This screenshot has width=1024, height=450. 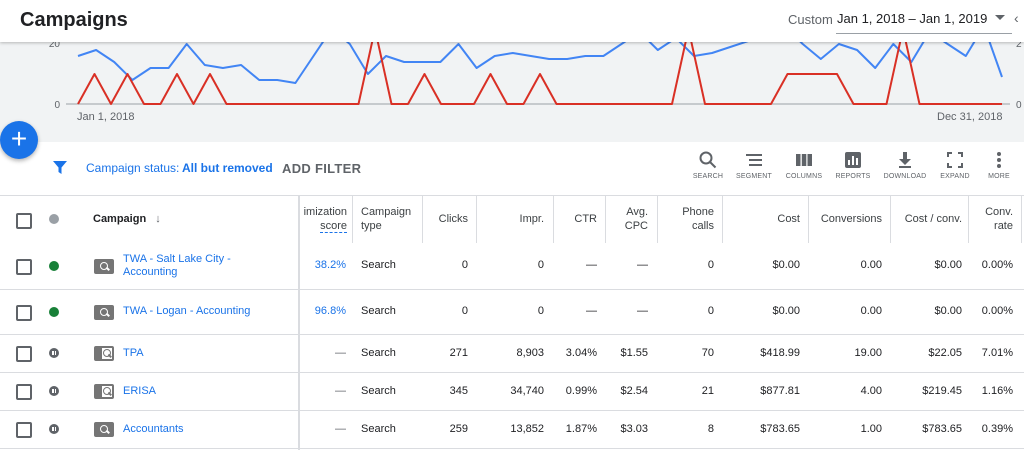 I want to click on ctr-value: 1.87%, so click(x=581, y=429).